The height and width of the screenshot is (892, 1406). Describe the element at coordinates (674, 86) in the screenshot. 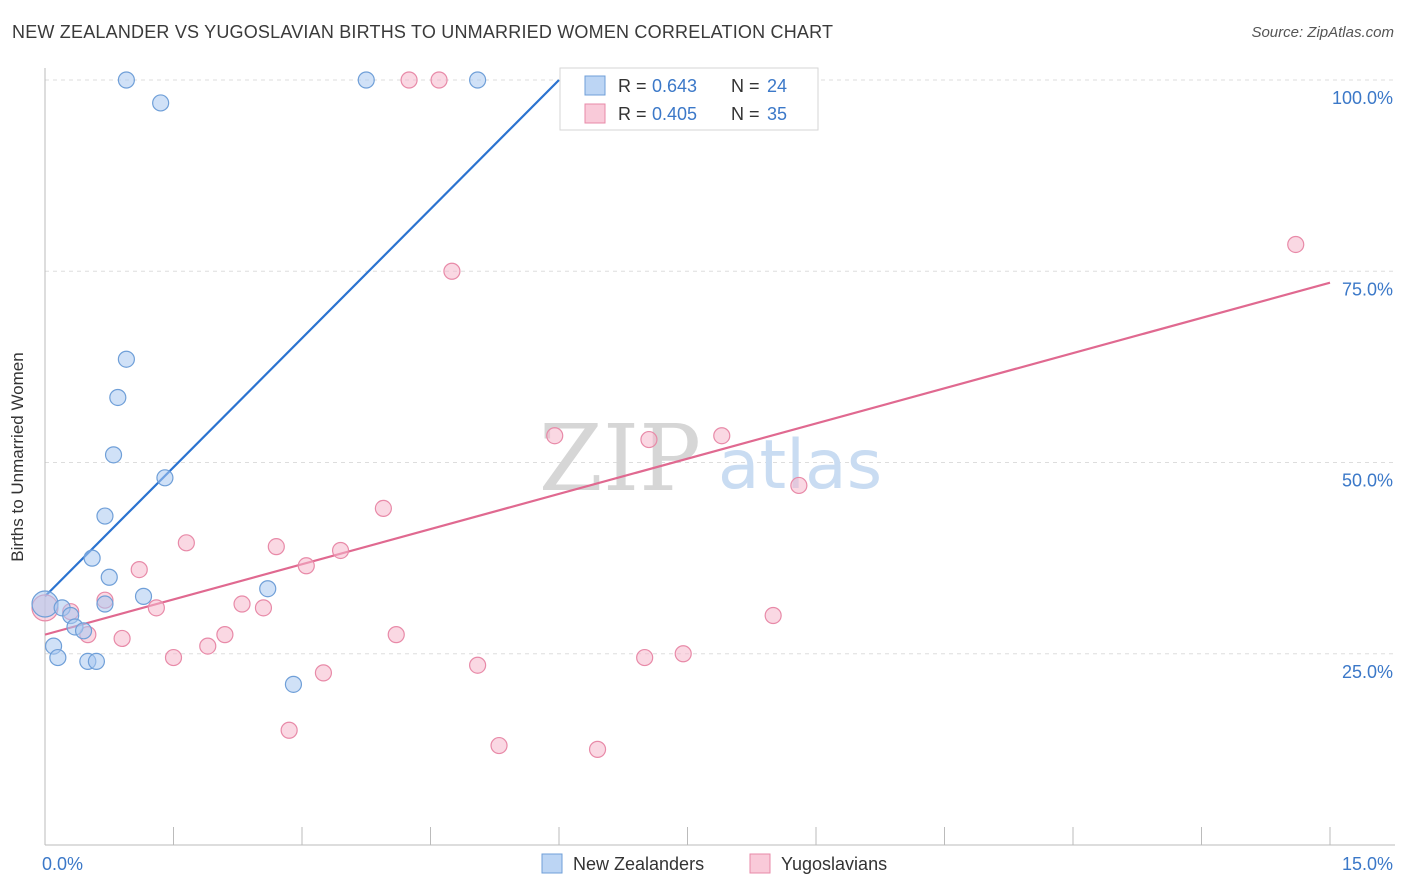

I see `r-value-1: 0.643` at that location.